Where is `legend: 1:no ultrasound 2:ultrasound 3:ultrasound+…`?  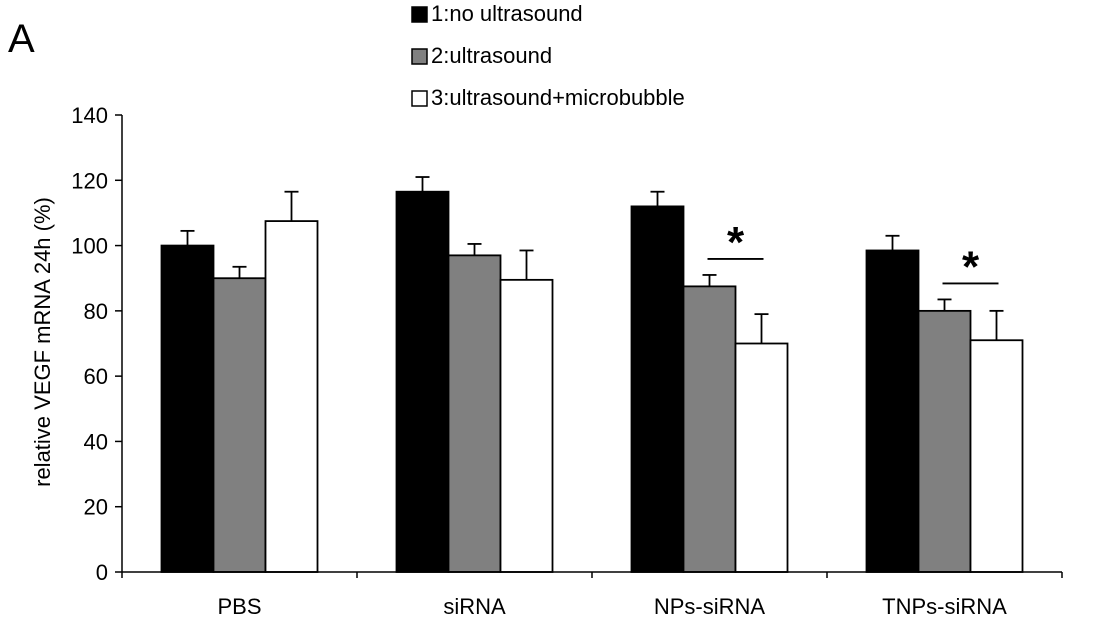 legend: 1:no ultrasound 2:ultrasound 3:ultrasound+… is located at coordinates (548, 55).